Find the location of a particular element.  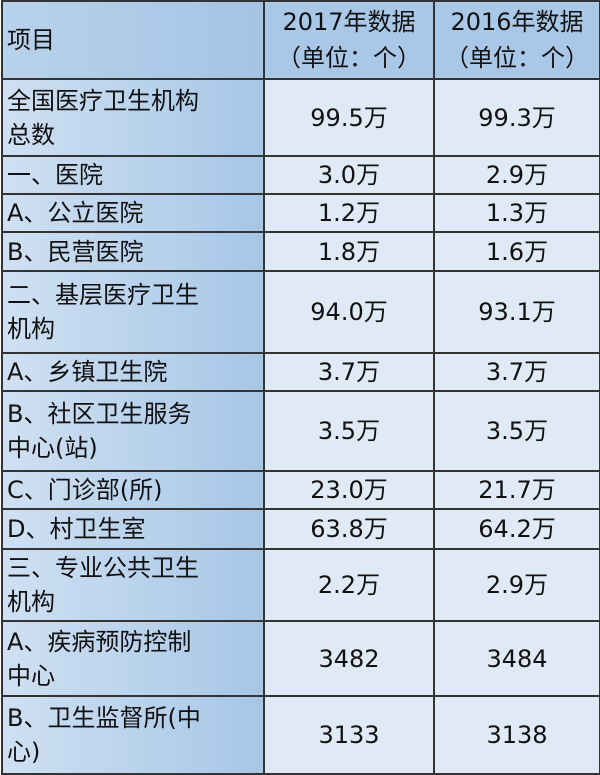

row-name: C、门诊部(所) is located at coordinates (133, 490).